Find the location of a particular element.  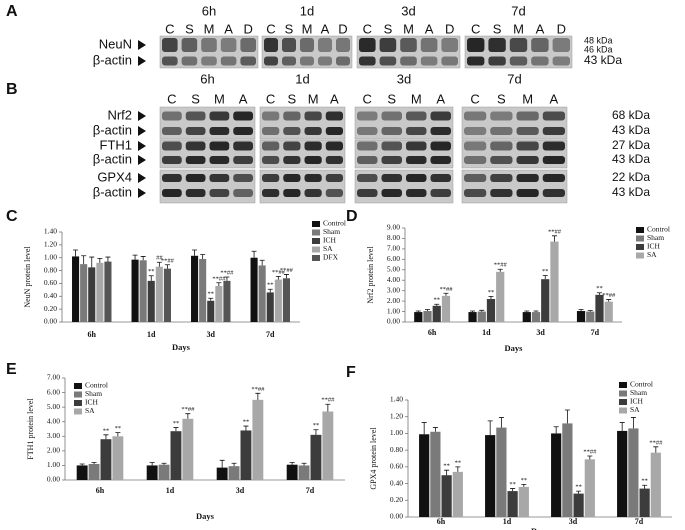

lane-label: C is located at coordinates (169, 28).